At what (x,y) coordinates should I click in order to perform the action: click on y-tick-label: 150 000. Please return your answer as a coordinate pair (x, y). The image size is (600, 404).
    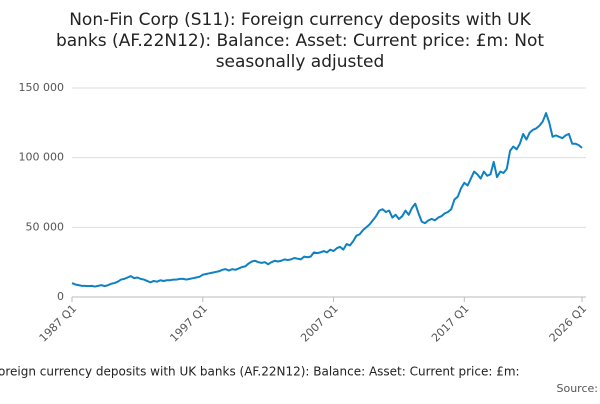
    Looking at the image, I should click on (42, 87).